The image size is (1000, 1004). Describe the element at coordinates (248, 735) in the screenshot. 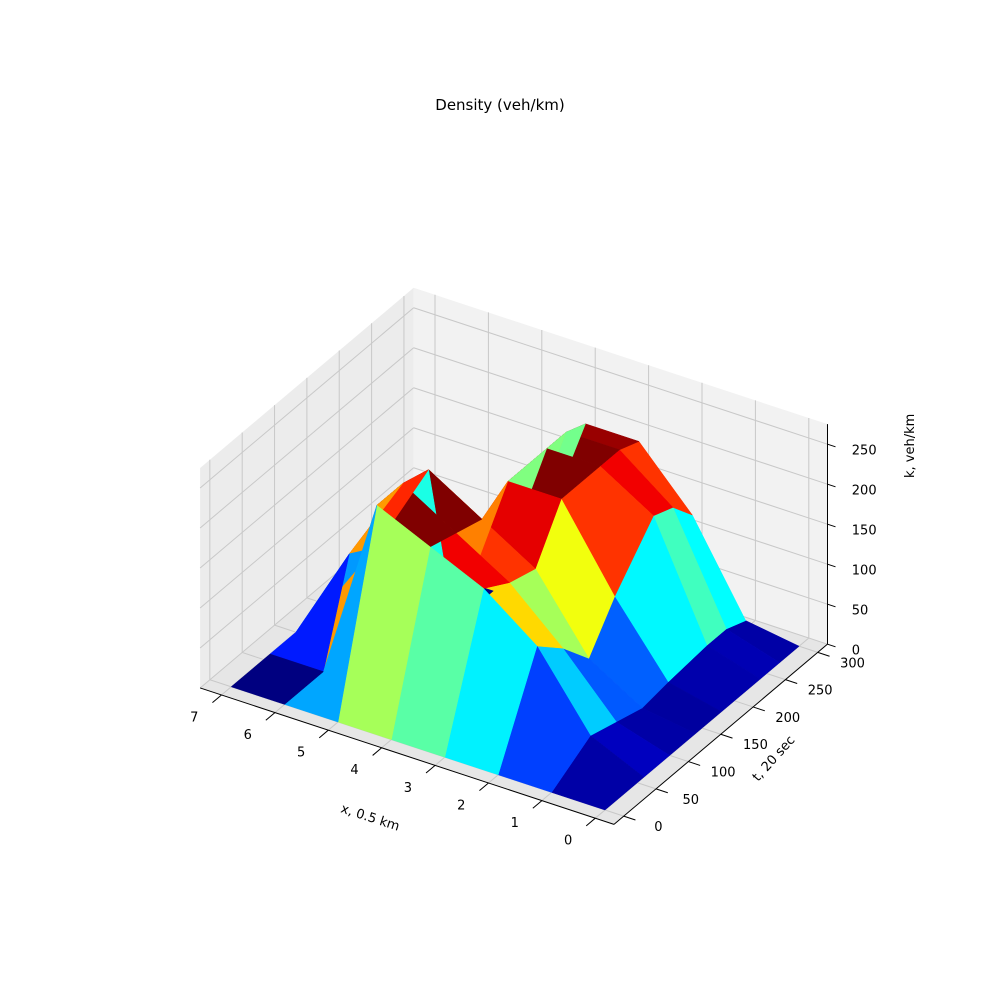

I see `x-tick-label: 6` at that location.